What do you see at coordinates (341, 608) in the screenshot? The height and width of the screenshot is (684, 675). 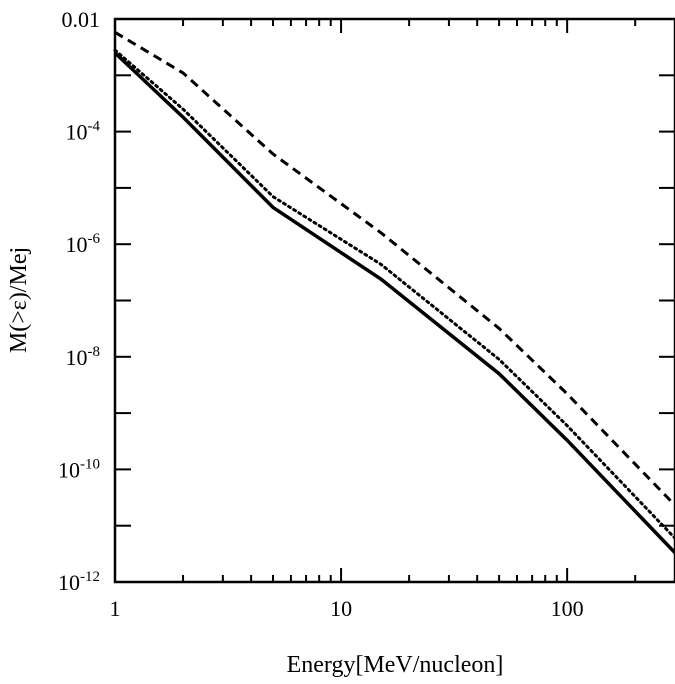 I see `x-tick-label: 10` at bounding box center [341, 608].